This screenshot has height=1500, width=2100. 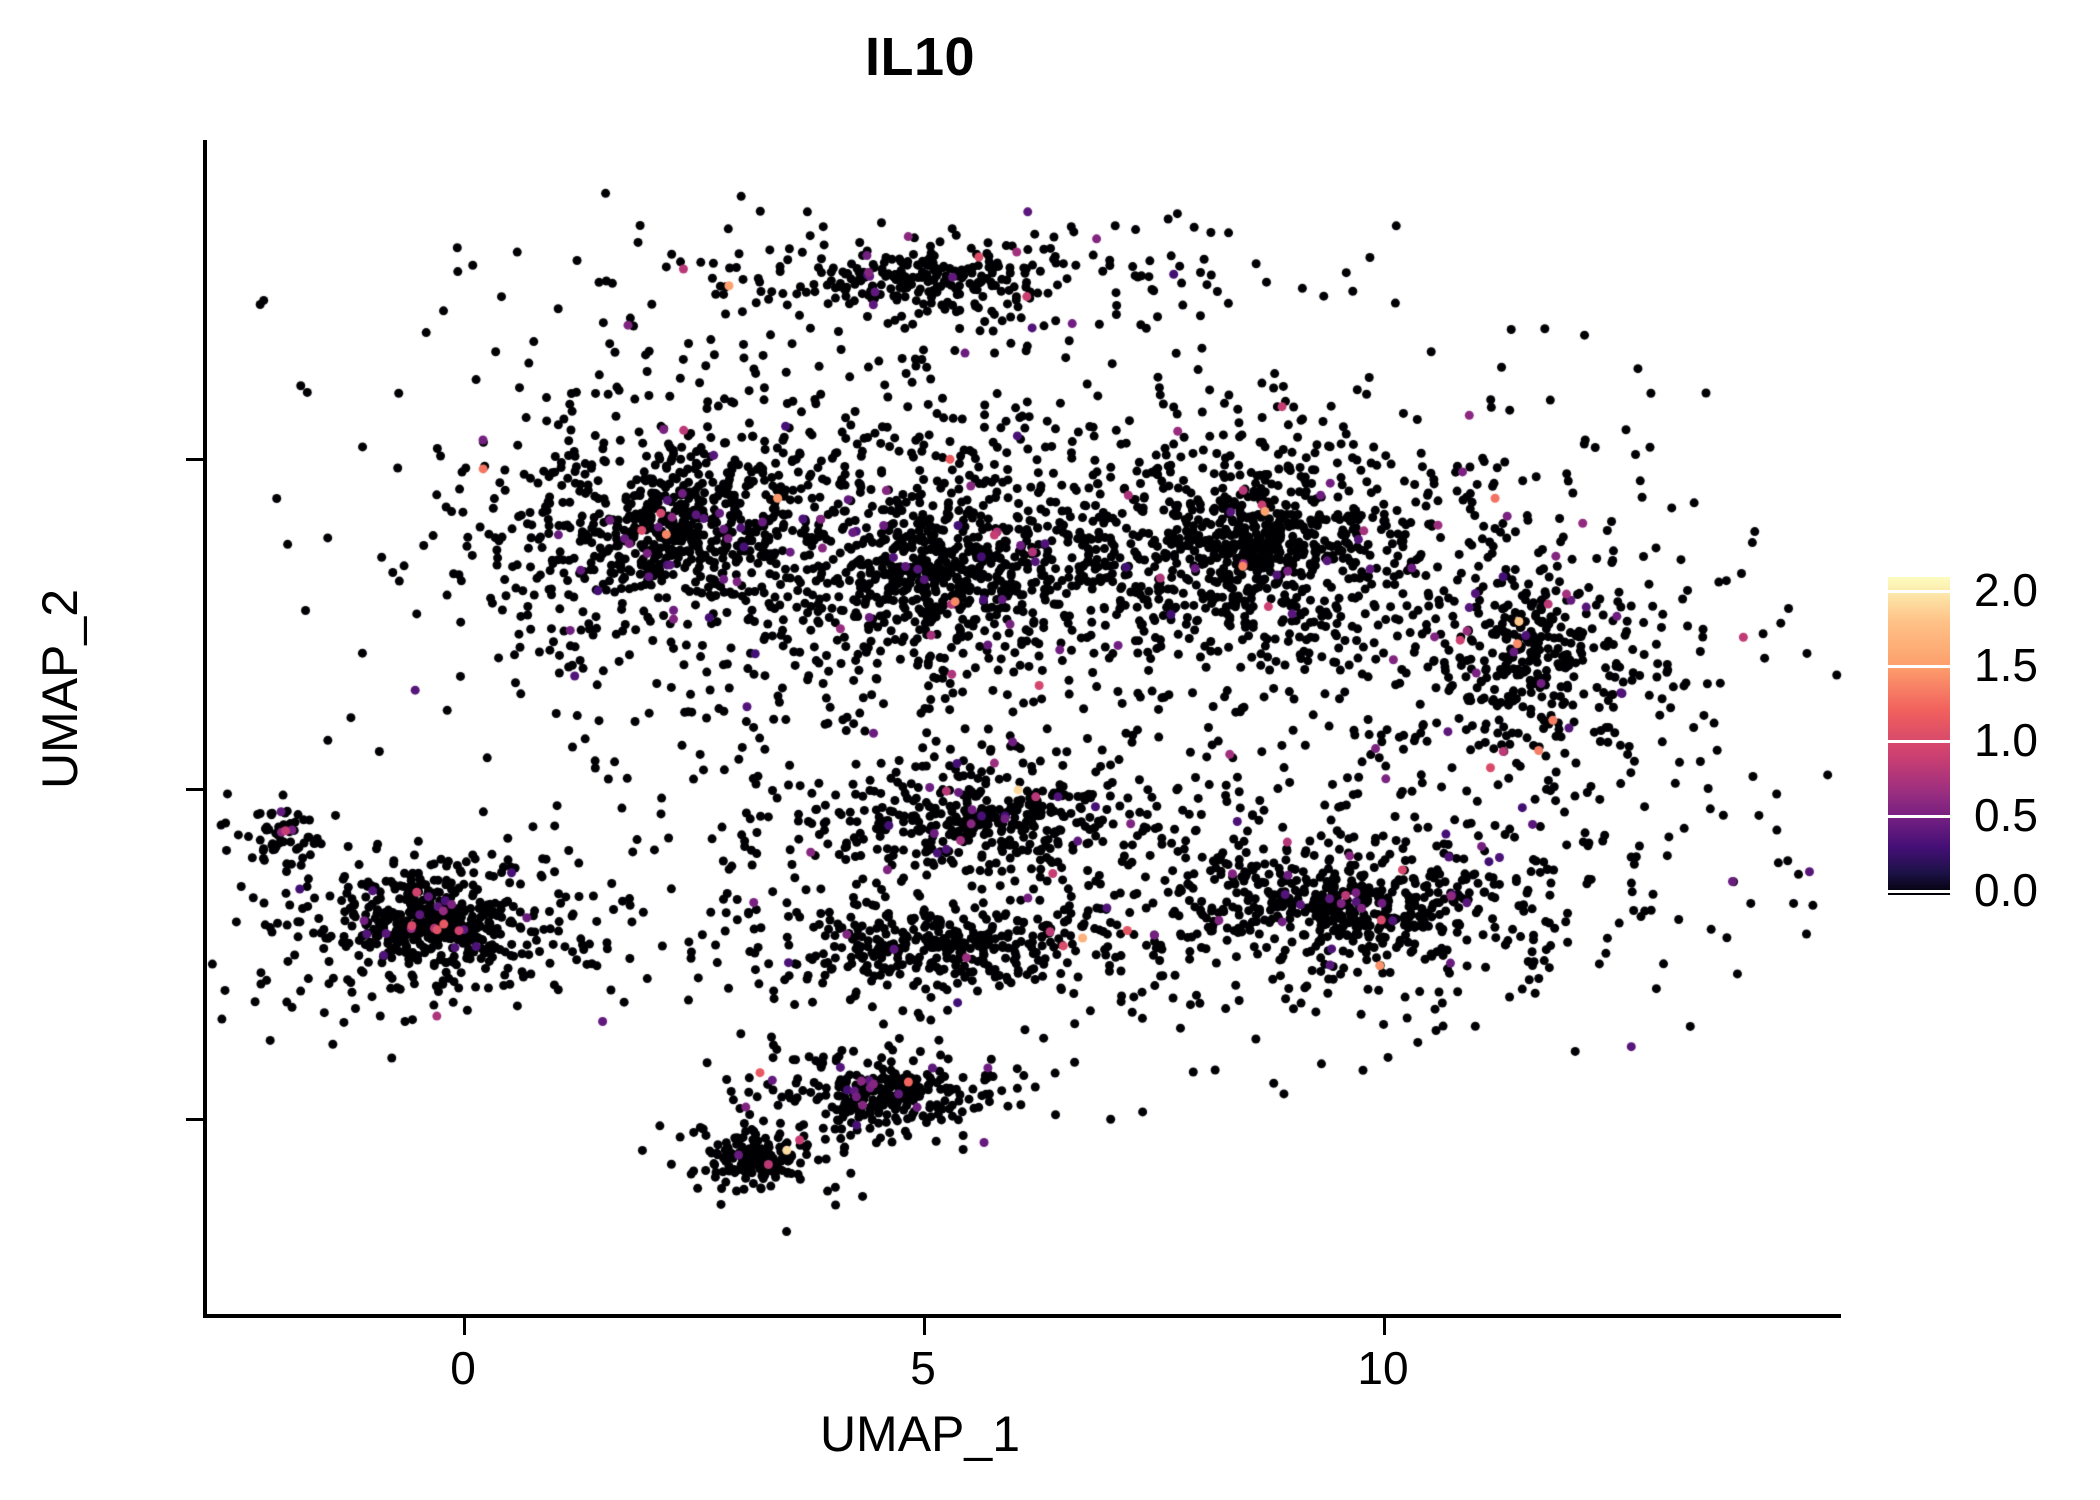 I want to click on colorbar-label-0-0: 0.0, so click(x=2006, y=890).